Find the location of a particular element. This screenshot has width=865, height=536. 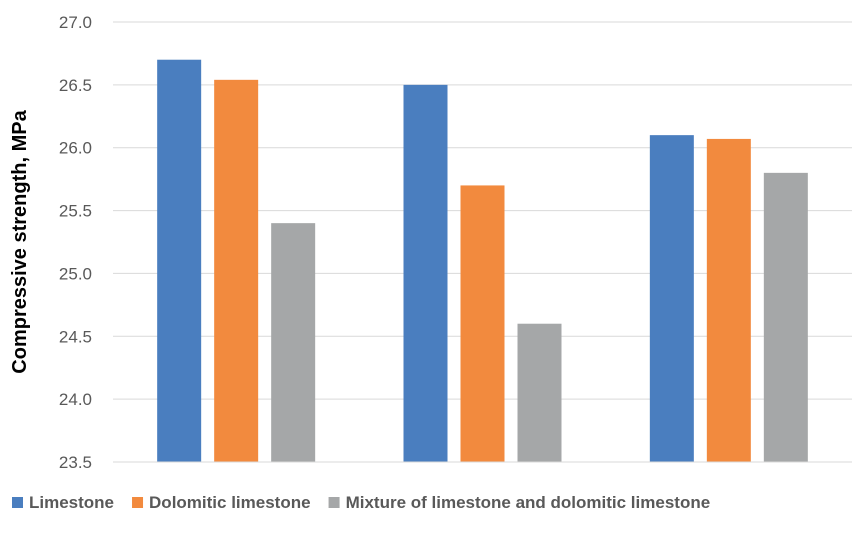

y-tick-label: 23.5 is located at coordinates (75, 462).